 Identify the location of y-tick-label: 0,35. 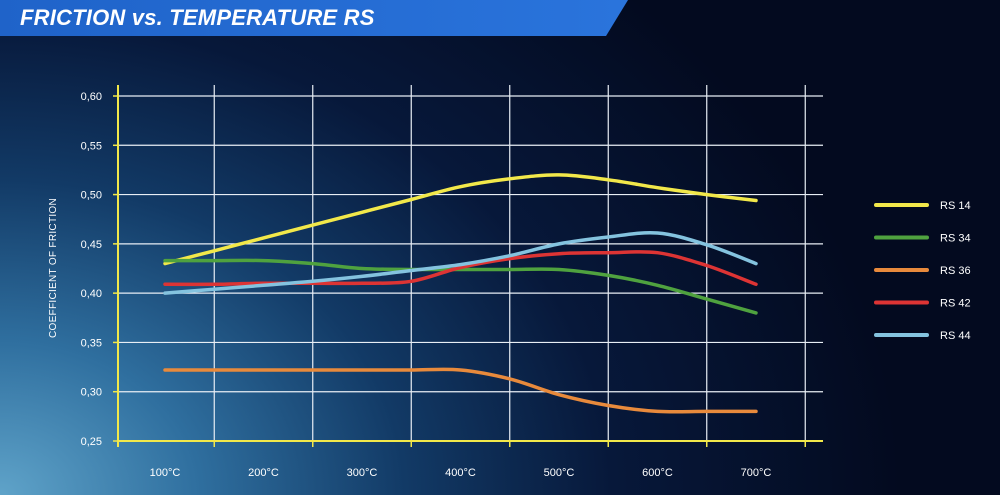
(91, 343).